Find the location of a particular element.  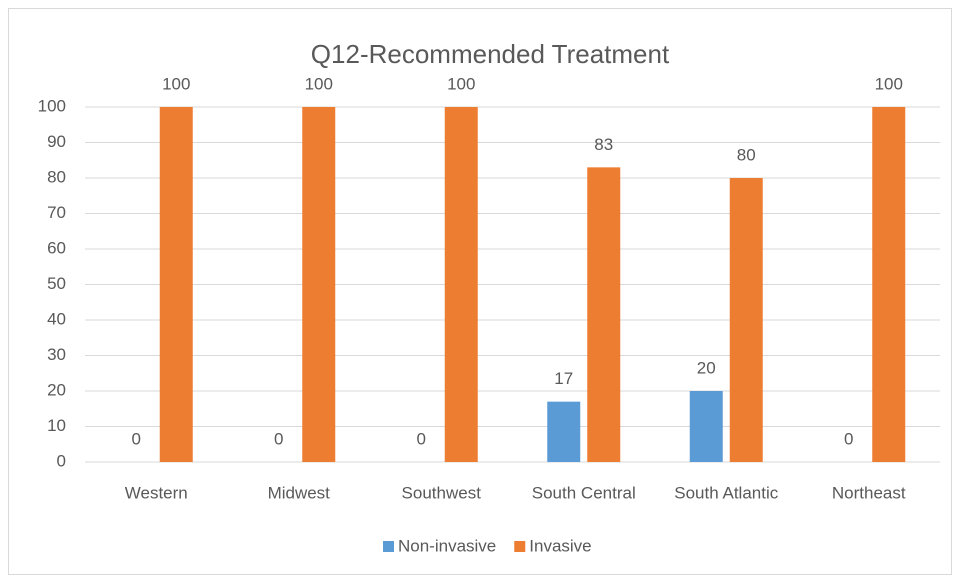

data-label: 80 is located at coordinates (746, 154).